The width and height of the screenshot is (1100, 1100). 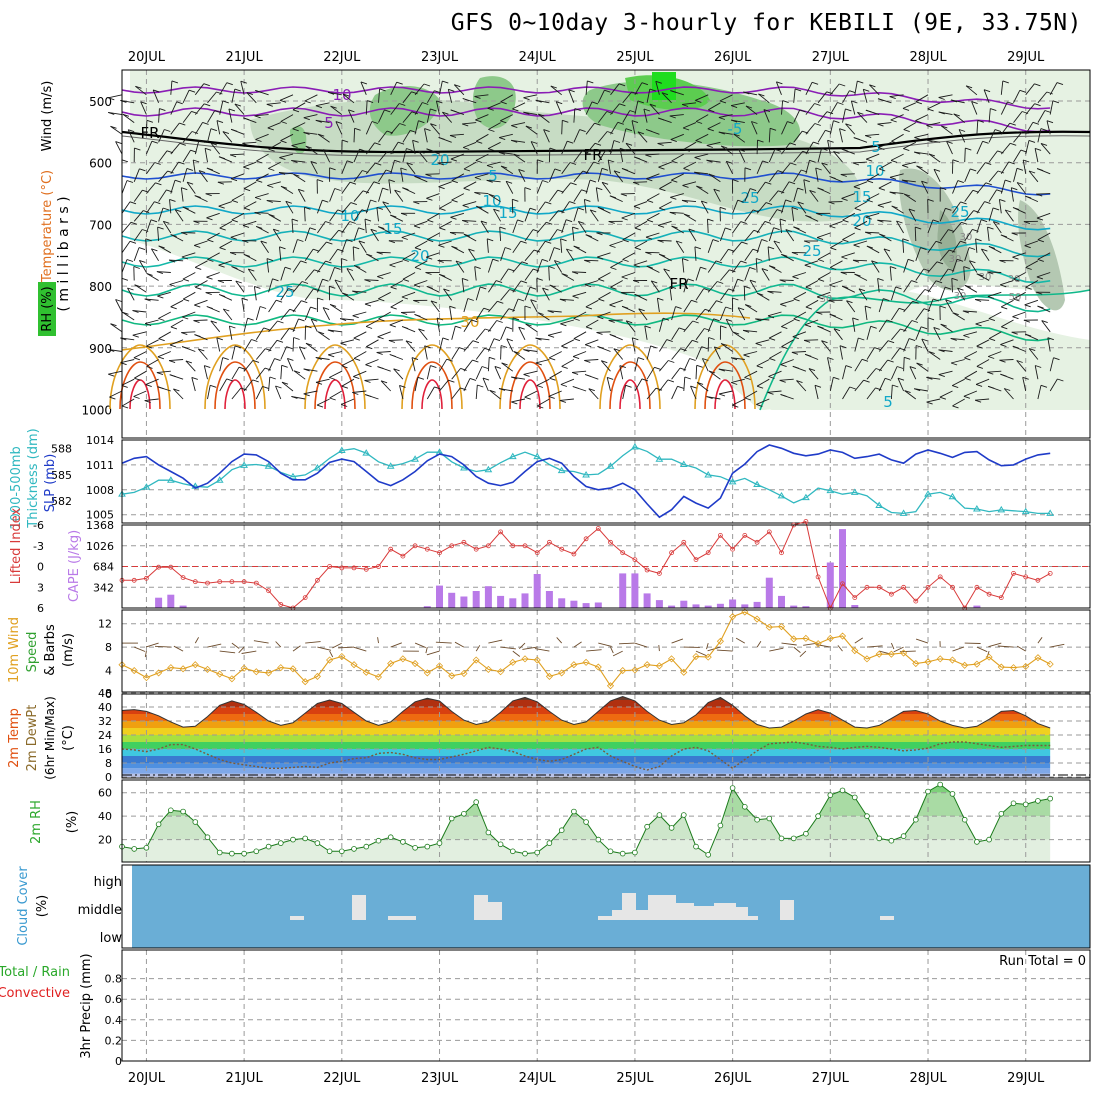 I want to click on contour-label: 25, so click(x=959, y=212).